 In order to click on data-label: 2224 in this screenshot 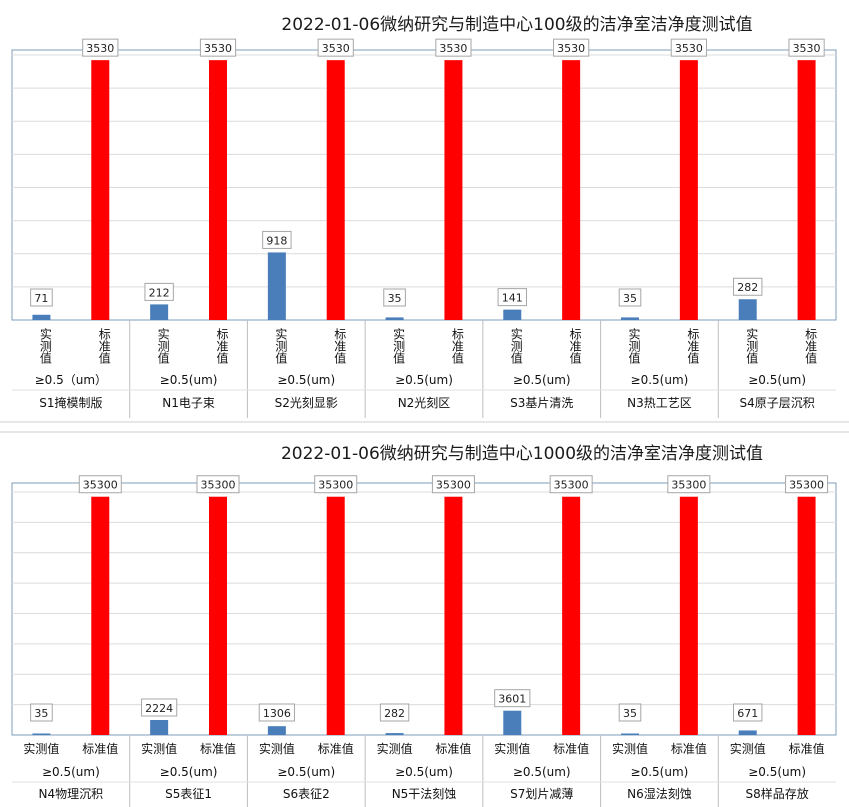, I will do `click(159, 708)`.